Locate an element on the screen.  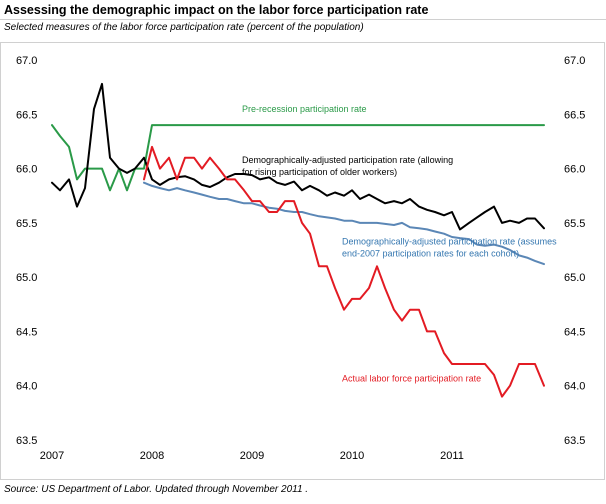
y-tick-label-right: 67.0 is located at coordinates (574, 61).